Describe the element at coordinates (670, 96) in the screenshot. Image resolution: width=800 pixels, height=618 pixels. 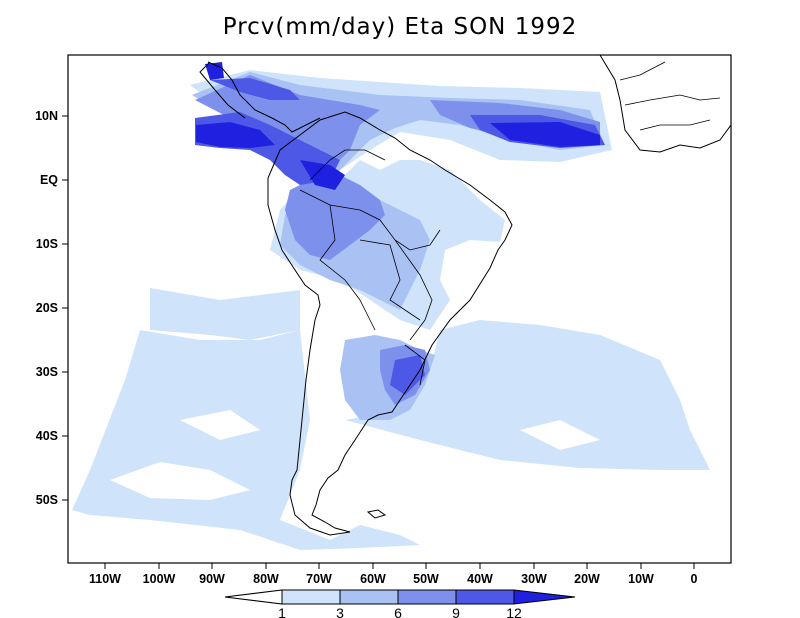
I see `africa-borders` at that location.